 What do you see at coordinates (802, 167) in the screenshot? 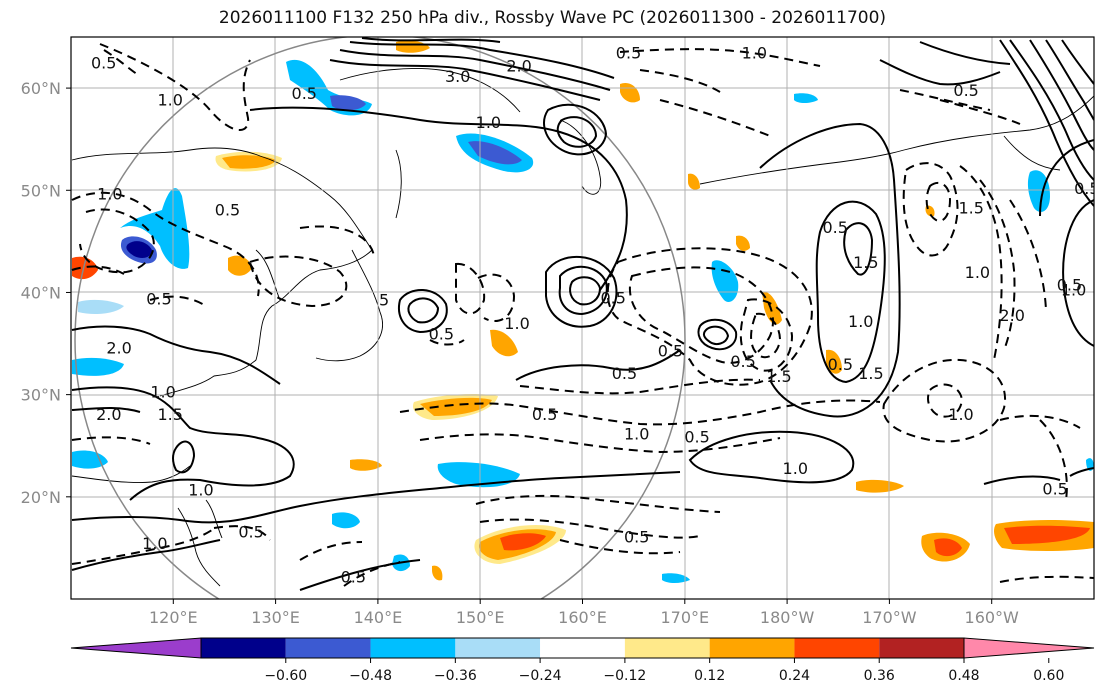
I see `coastline-aleutians` at bounding box center [802, 167].